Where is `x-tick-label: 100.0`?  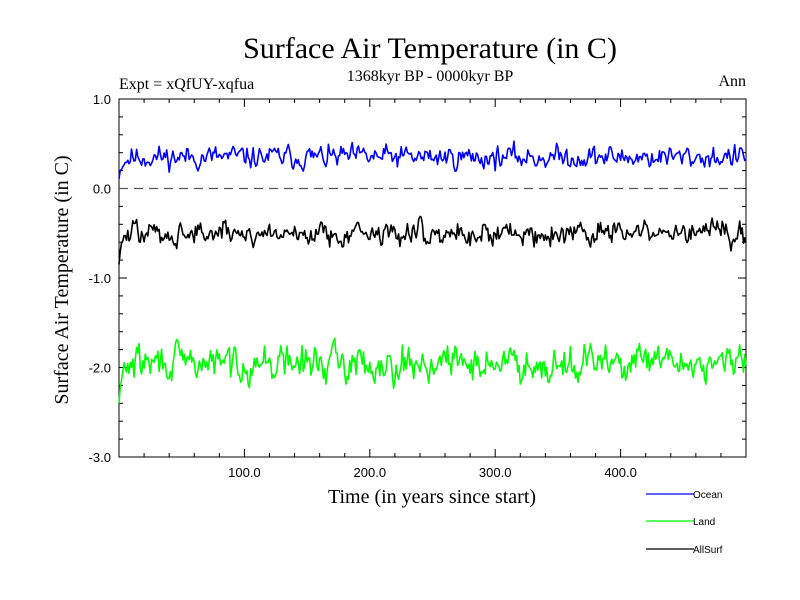 x-tick-label: 100.0 is located at coordinates (244, 472).